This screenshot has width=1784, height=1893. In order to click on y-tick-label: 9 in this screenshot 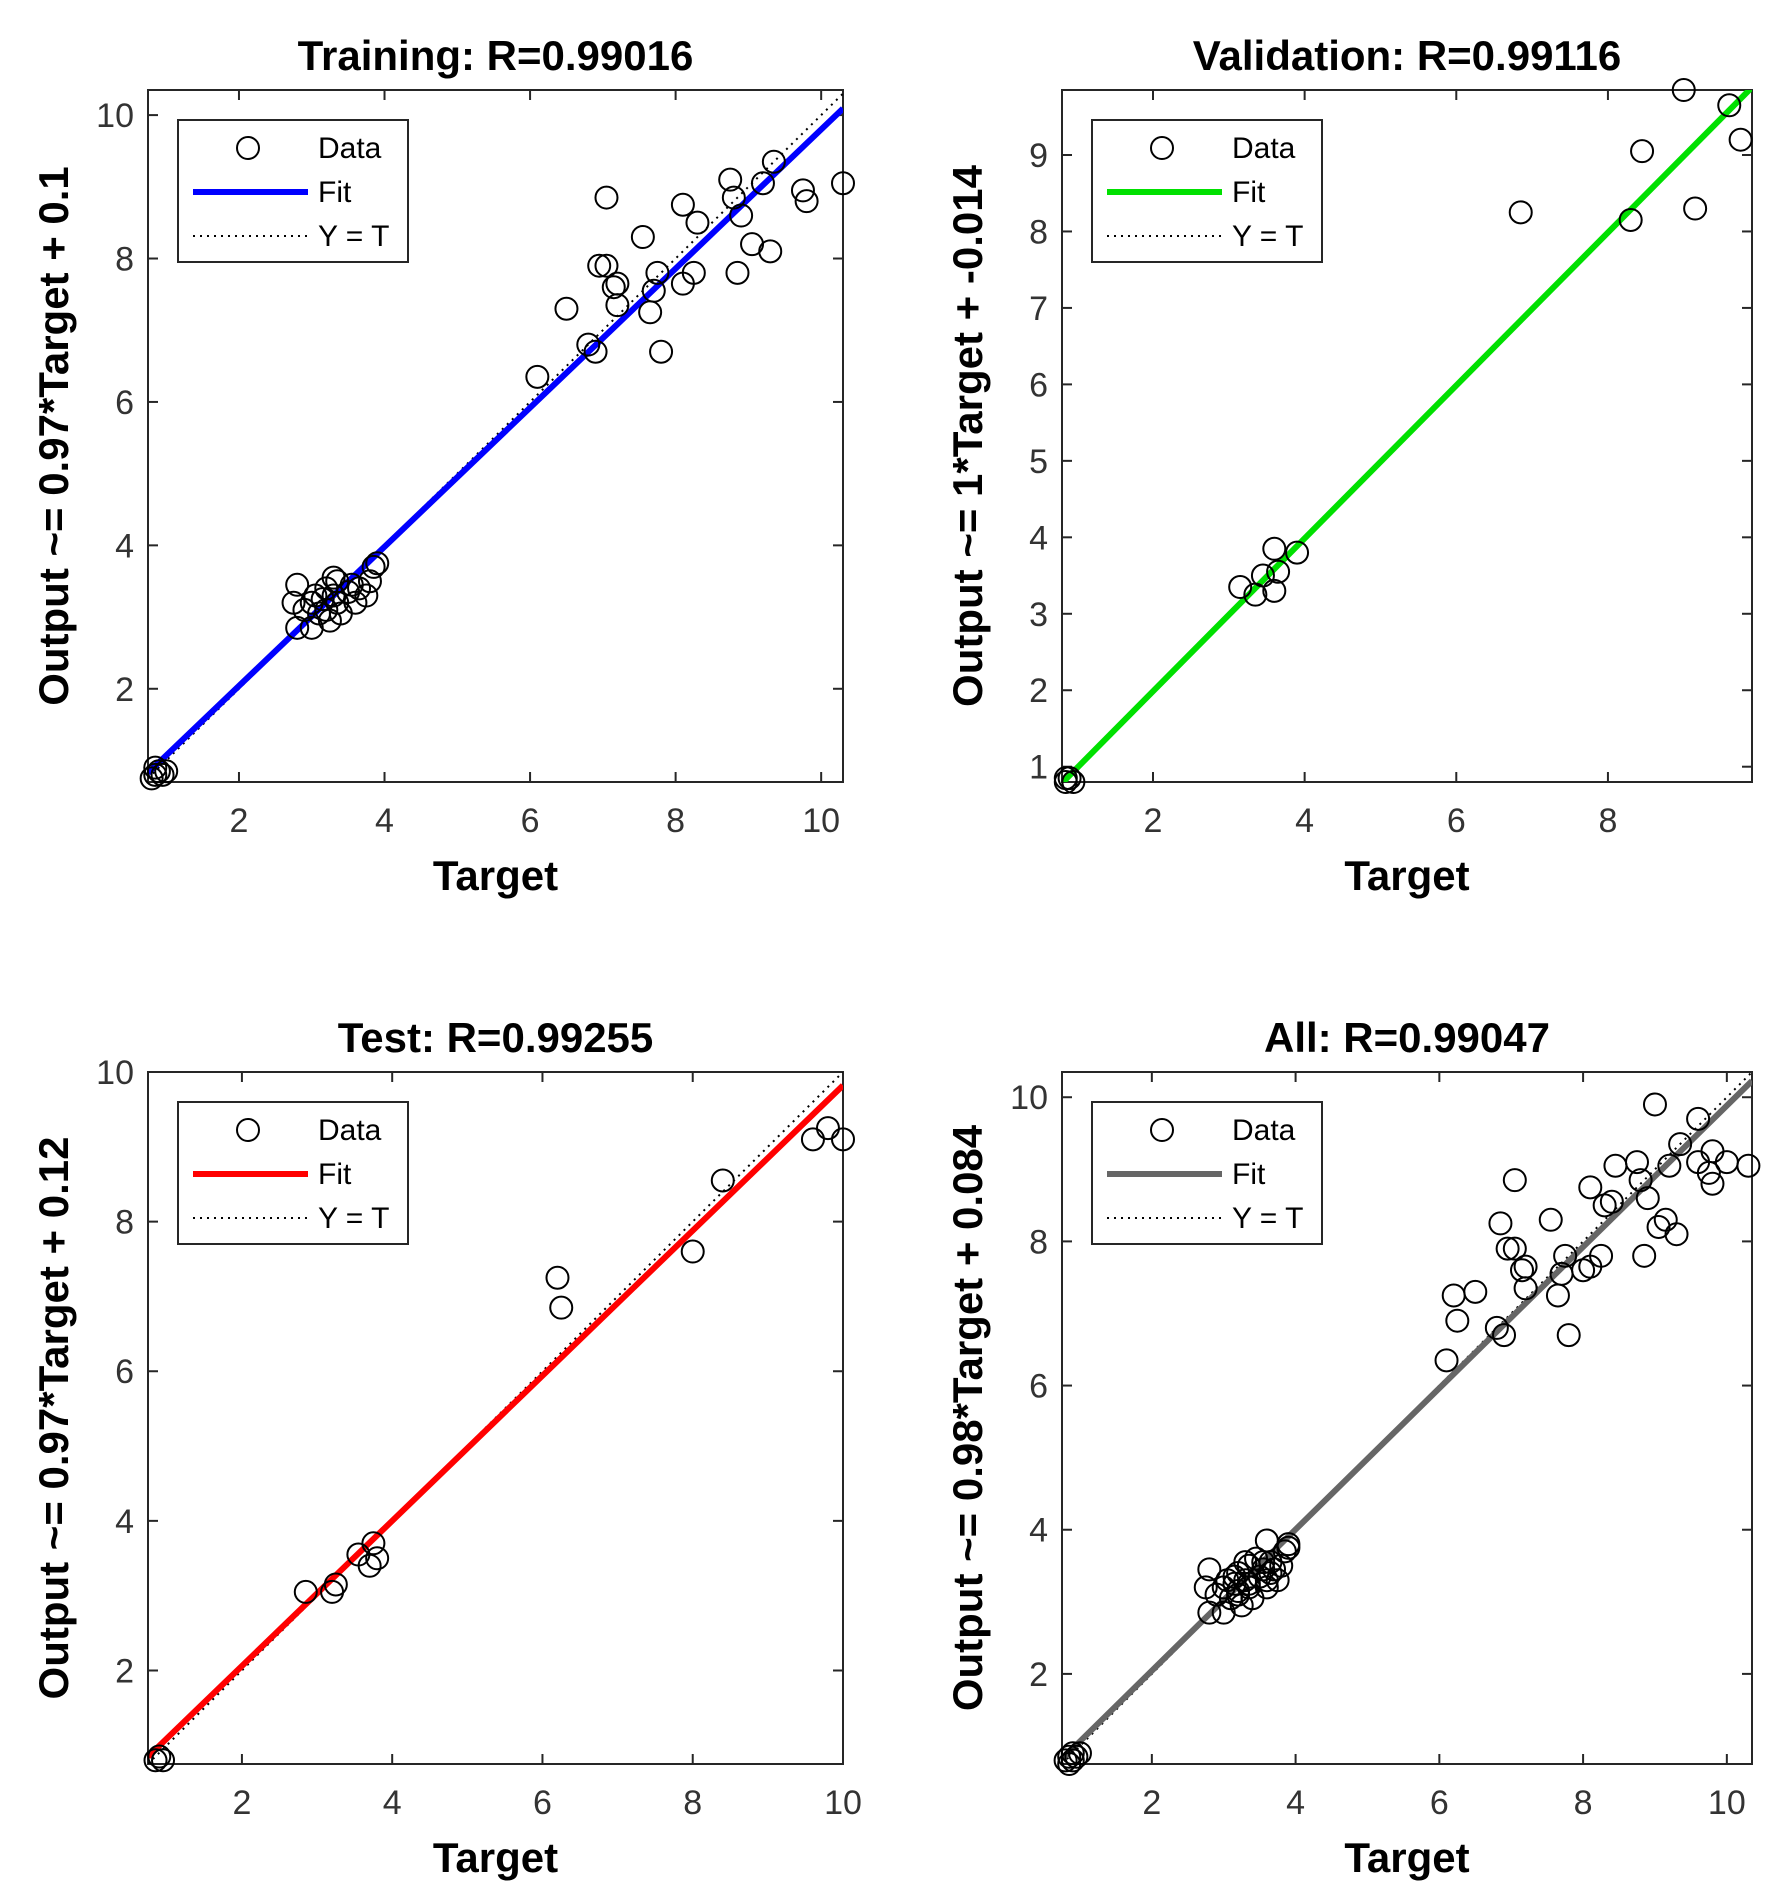, I will do `click(1038, 156)`.